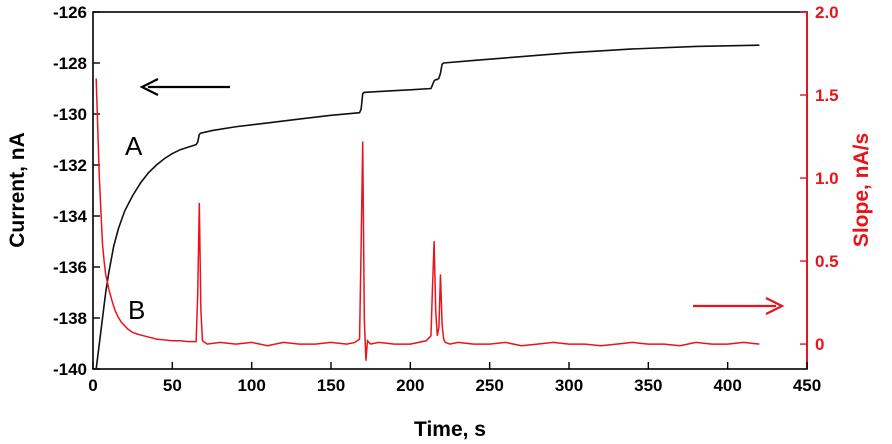 The width and height of the screenshot is (892, 444). Describe the element at coordinates (827, 261) in the screenshot. I see `right-tick-label: 0.5` at that location.